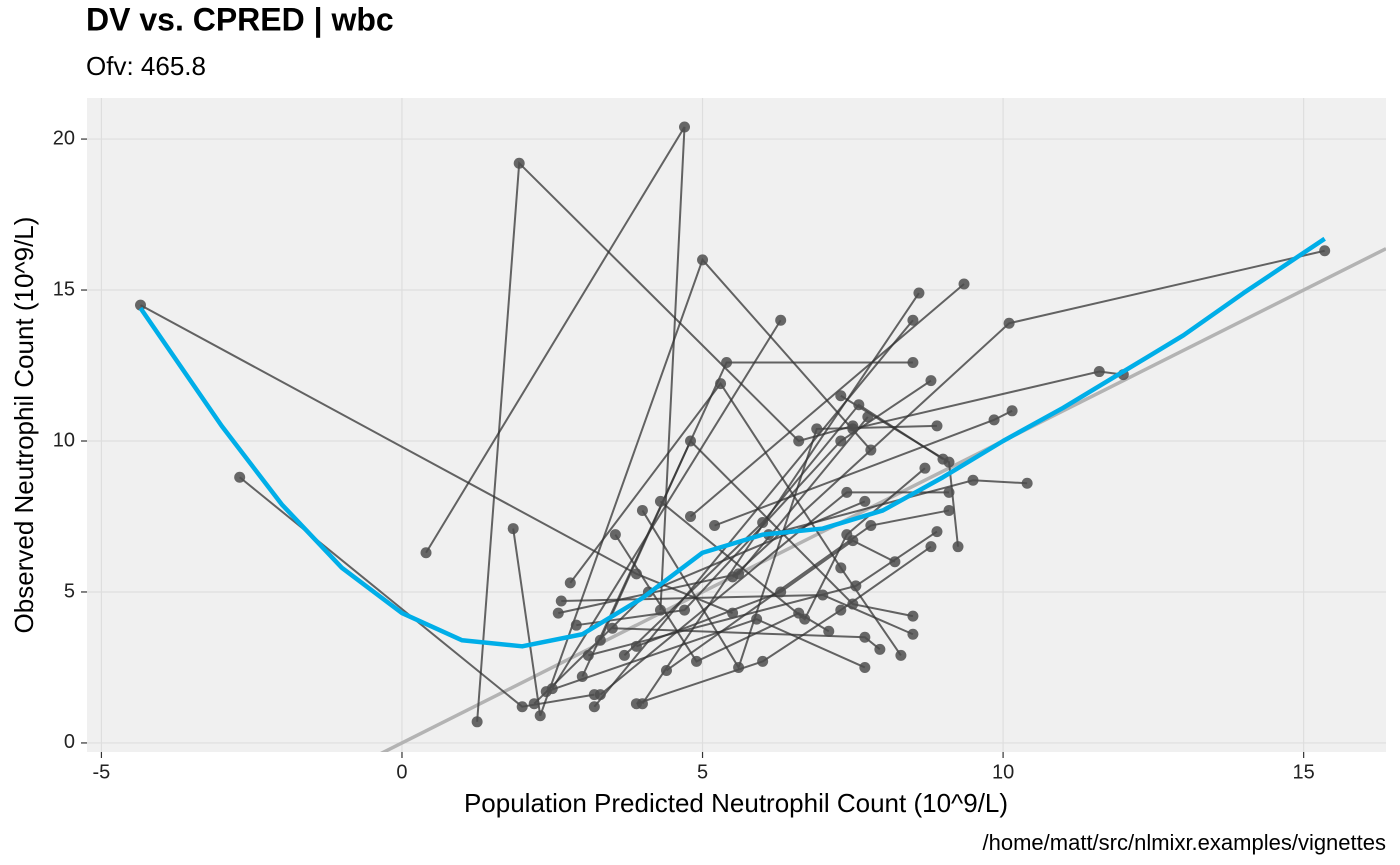  Describe the element at coordinates (1003, 772) in the screenshot. I see `x-tick-label: 10` at that location.